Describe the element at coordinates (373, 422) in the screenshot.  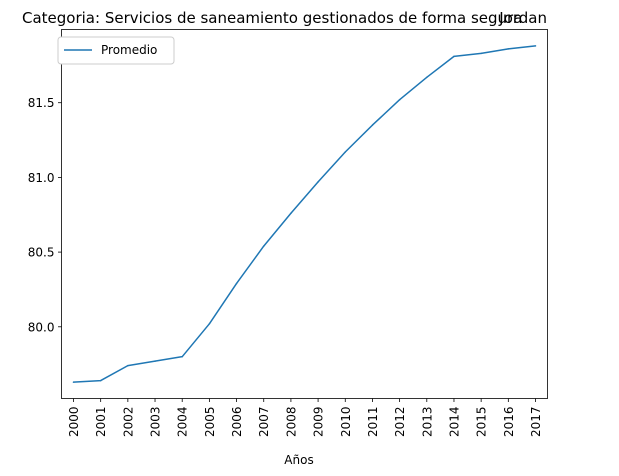
I see `x-tick-label: 2011` at that location.